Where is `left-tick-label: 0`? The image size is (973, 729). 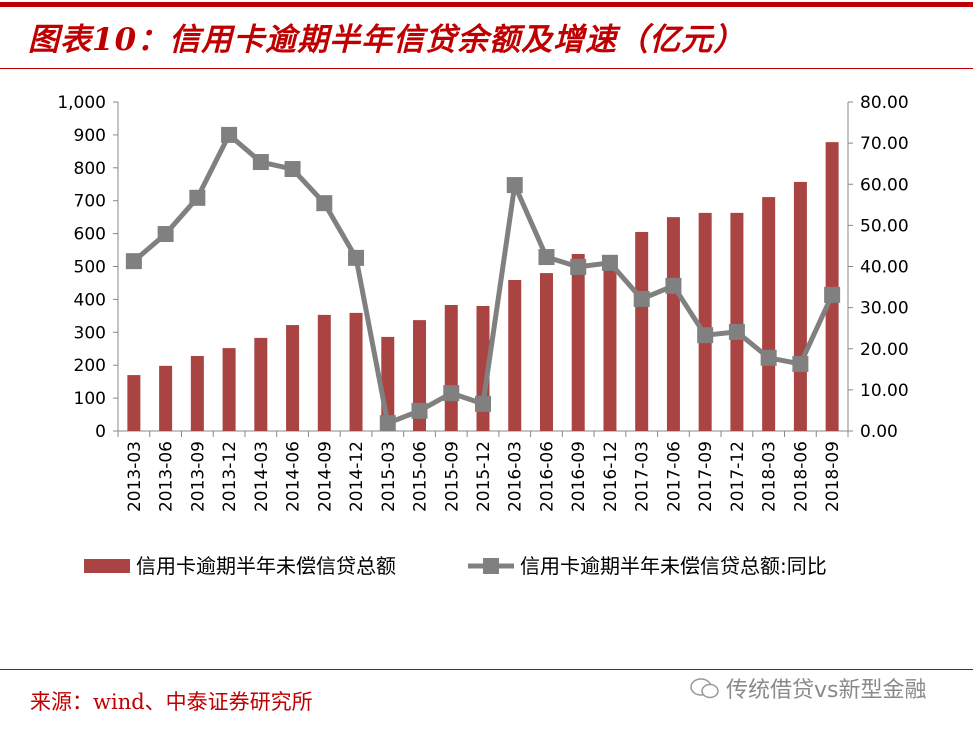
left-tick-label: 0 is located at coordinates (100, 432).